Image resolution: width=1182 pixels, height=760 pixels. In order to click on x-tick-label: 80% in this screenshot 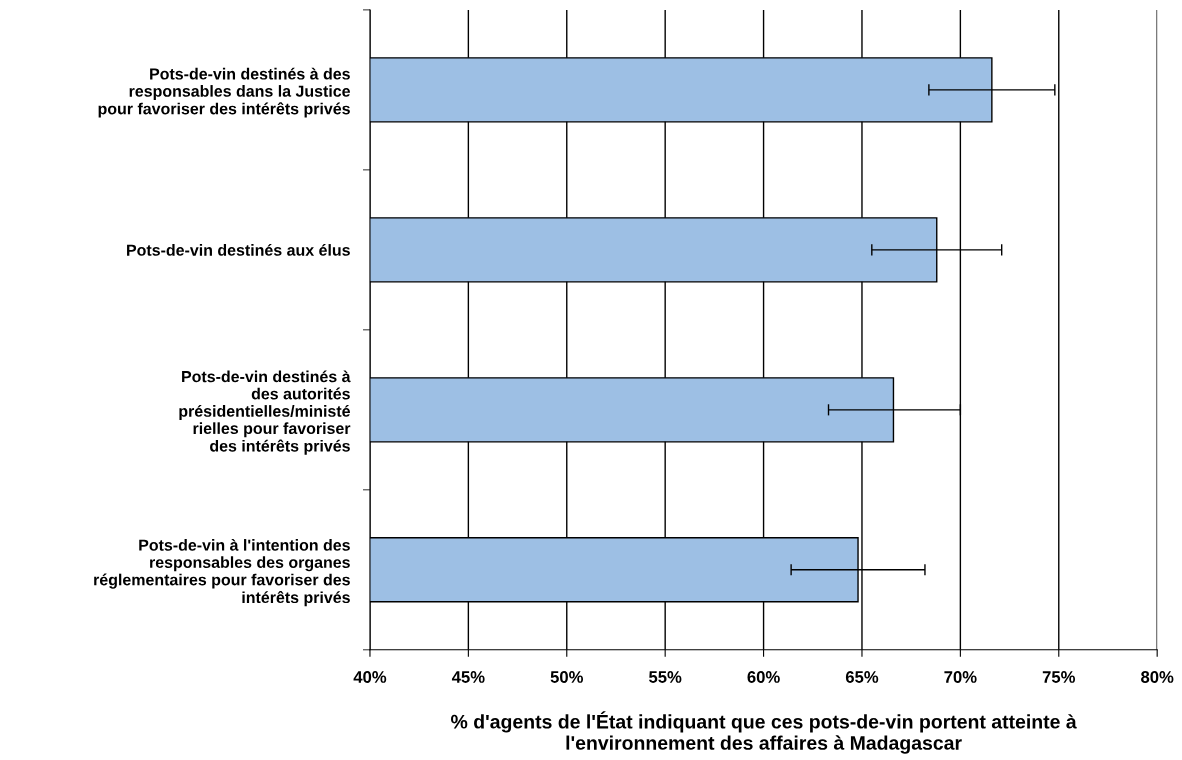, I will do `click(1157, 677)`.